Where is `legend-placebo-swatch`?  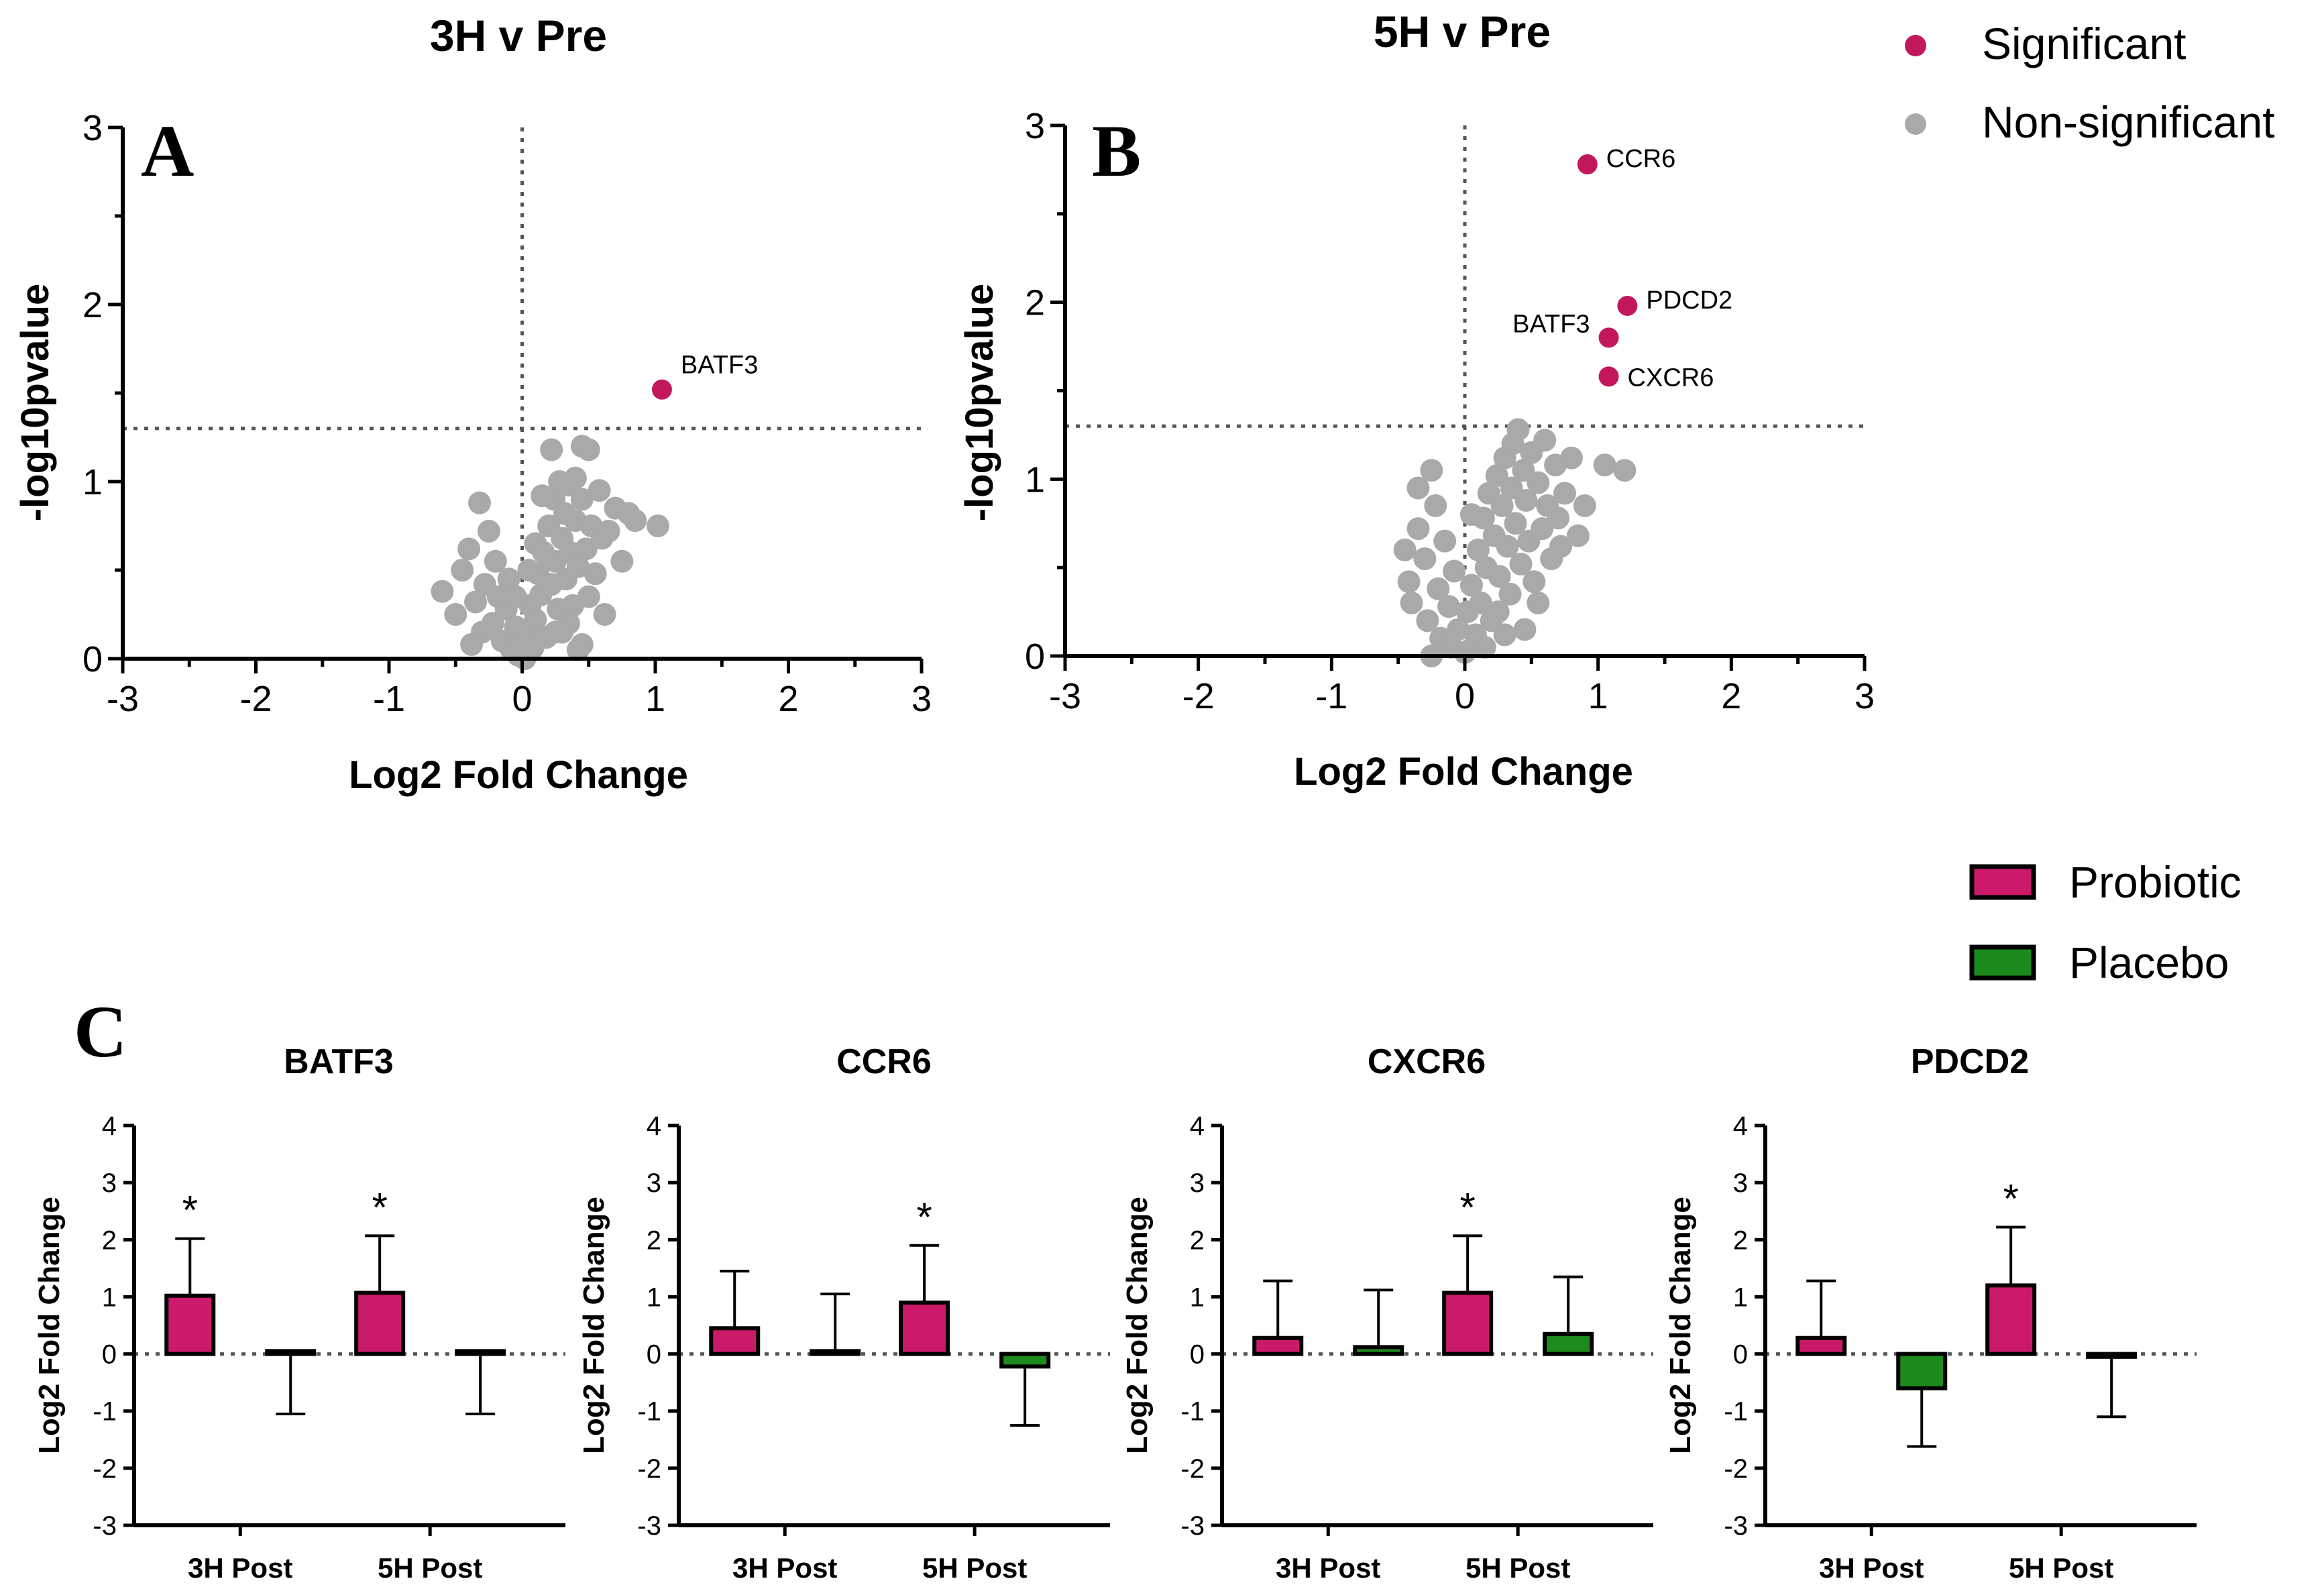 legend-placebo-swatch is located at coordinates (2003, 962).